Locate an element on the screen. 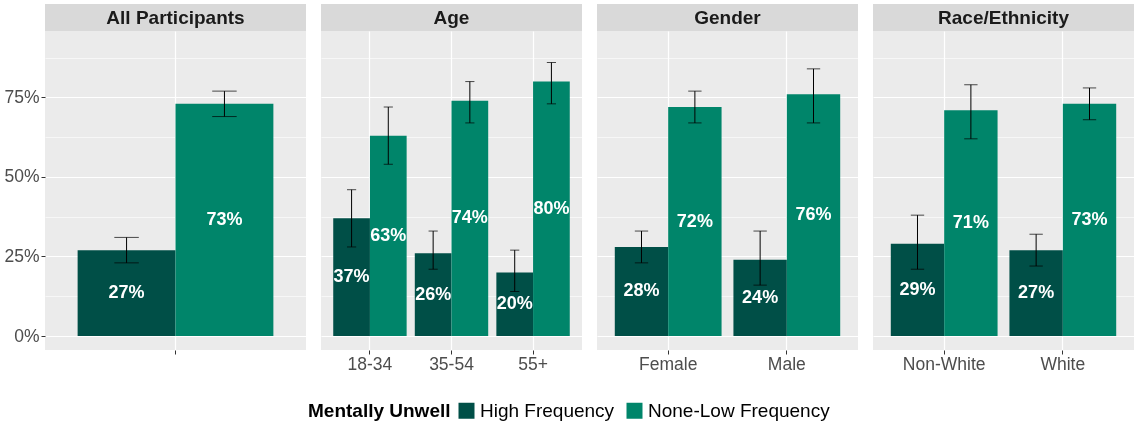  chart-title: Gender is located at coordinates (728, 17).